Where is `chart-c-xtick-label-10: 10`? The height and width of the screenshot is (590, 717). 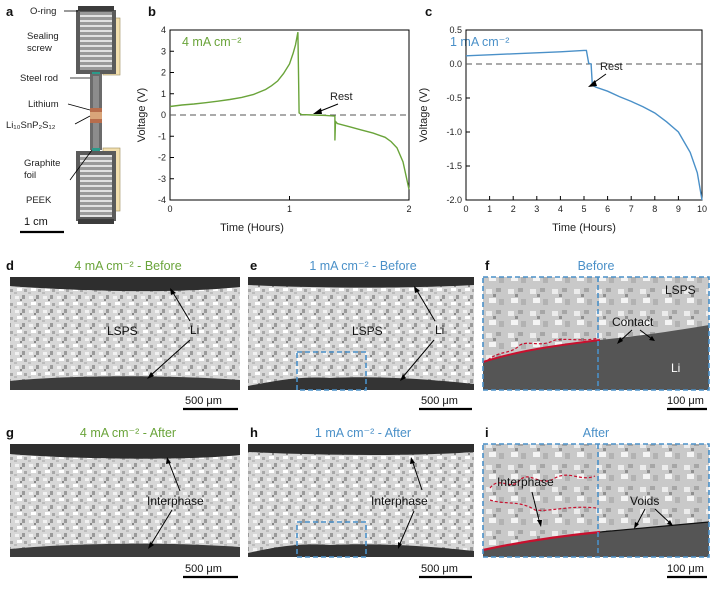 chart-c-xtick-label-10: 10 is located at coordinates (702, 209).